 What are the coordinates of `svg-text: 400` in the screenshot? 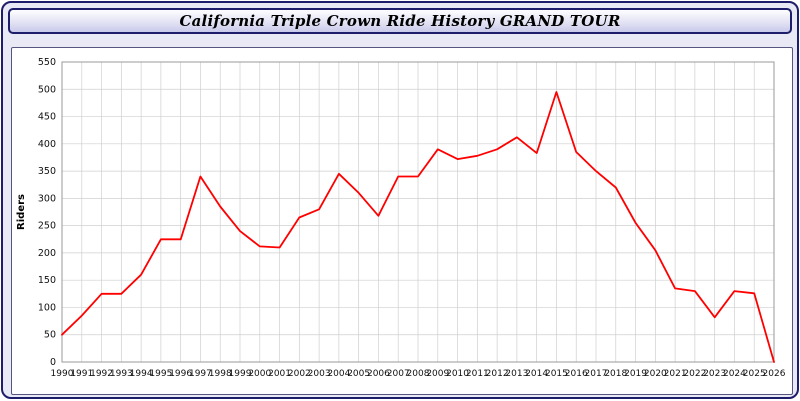 It's located at (47, 144).